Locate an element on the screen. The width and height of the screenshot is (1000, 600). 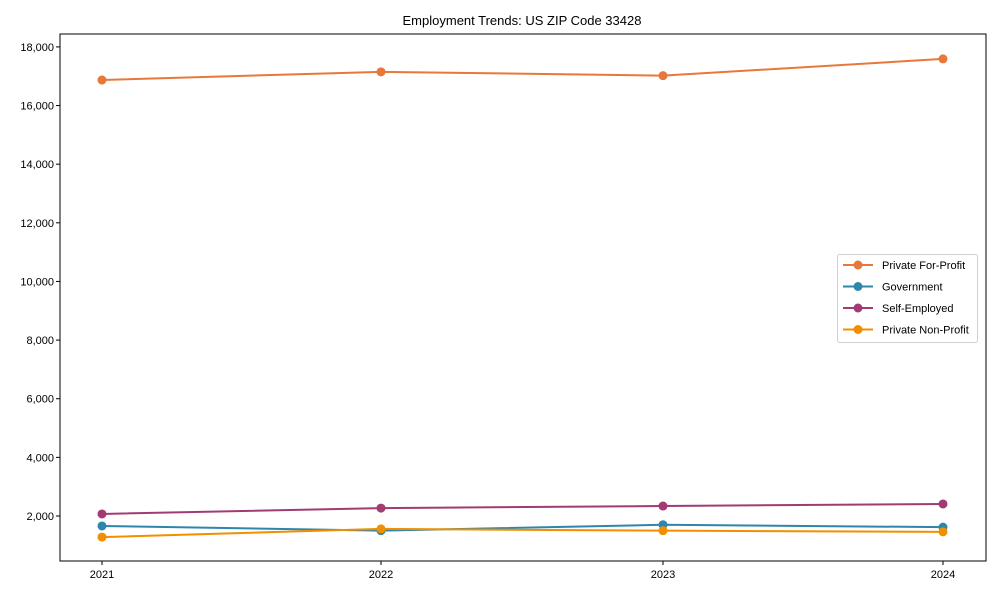
x-tick-label: 2023 is located at coordinates (663, 575).